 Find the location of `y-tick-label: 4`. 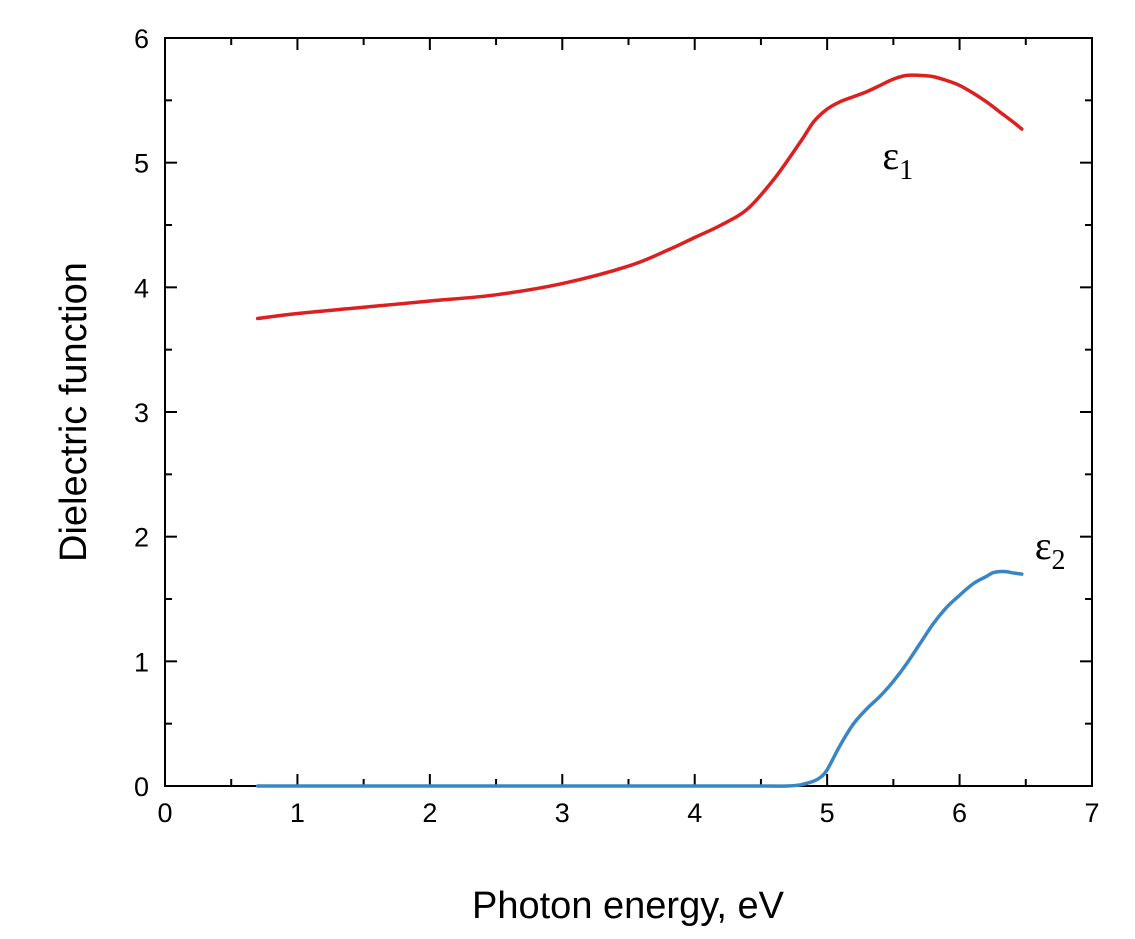

y-tick-label: 4 is located at coordinates (141, 288).